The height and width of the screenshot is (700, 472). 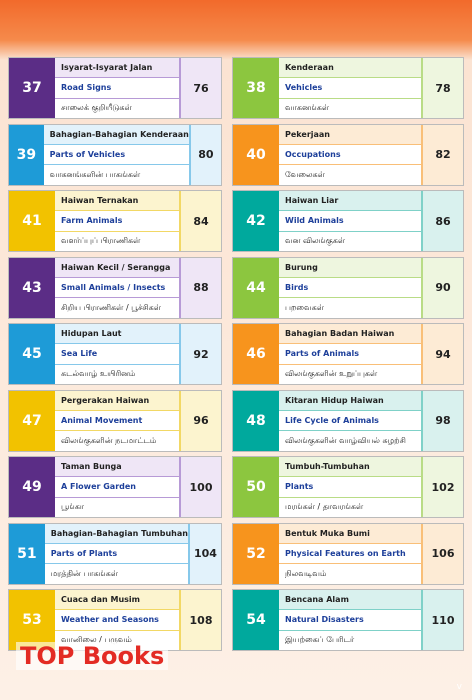 I want to click on page-ref: 86, so click(x=442, y=221).